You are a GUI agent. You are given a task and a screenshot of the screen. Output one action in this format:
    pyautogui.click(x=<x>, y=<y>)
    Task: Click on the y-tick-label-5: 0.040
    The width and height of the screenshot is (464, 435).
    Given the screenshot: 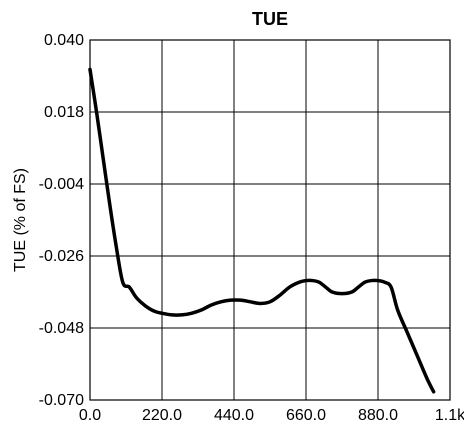 What is the action you would take?
    pyautogui.click(x=64, y=40)
    